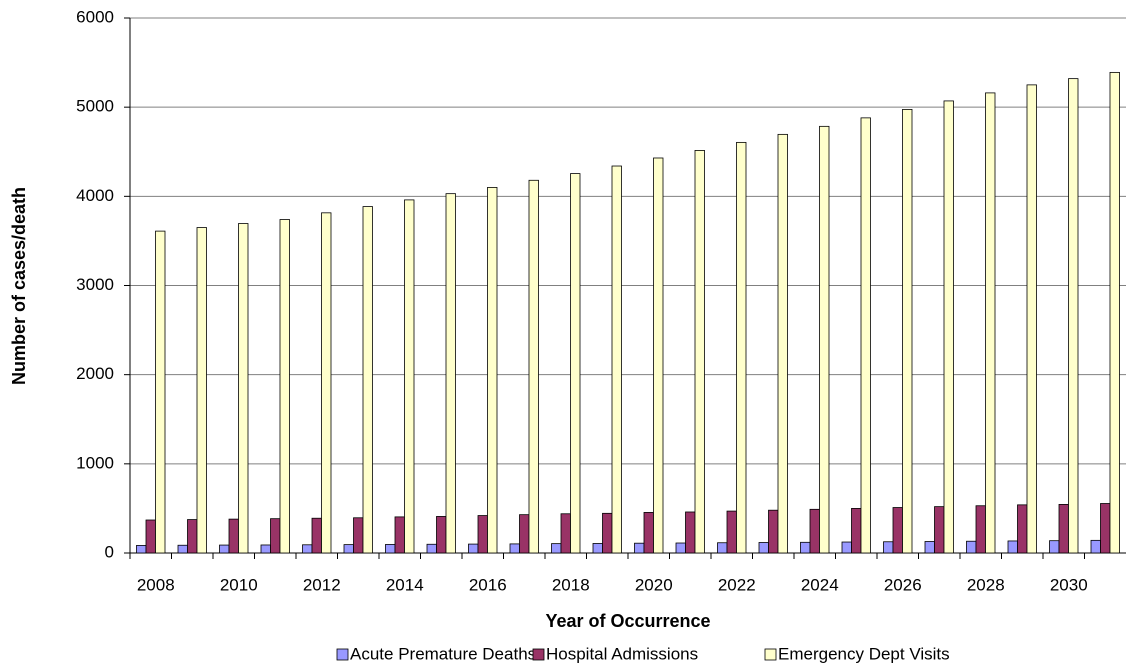  I want to click on y-tick-label: 5000, so click(95, 106).